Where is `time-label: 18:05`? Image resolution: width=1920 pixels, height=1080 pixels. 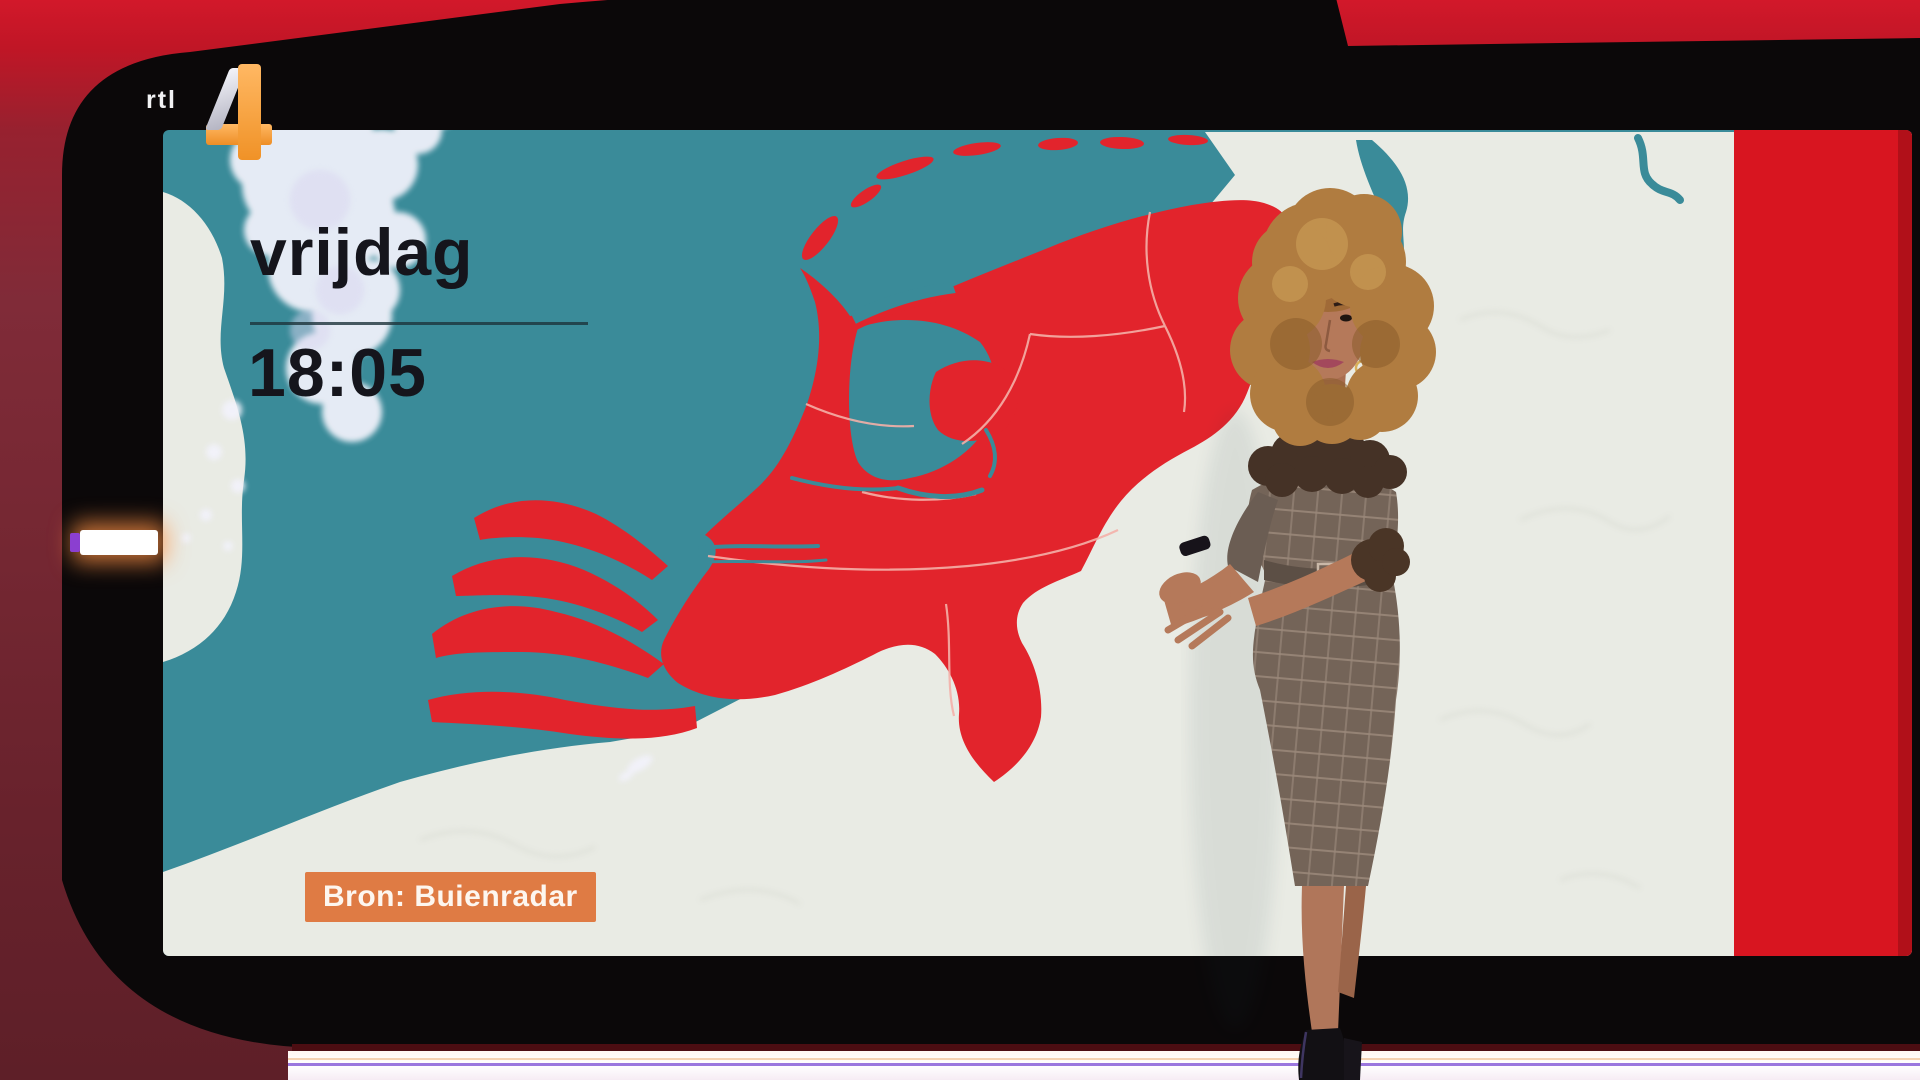 time-label: 18:05 is located at coordinates (337, 373).